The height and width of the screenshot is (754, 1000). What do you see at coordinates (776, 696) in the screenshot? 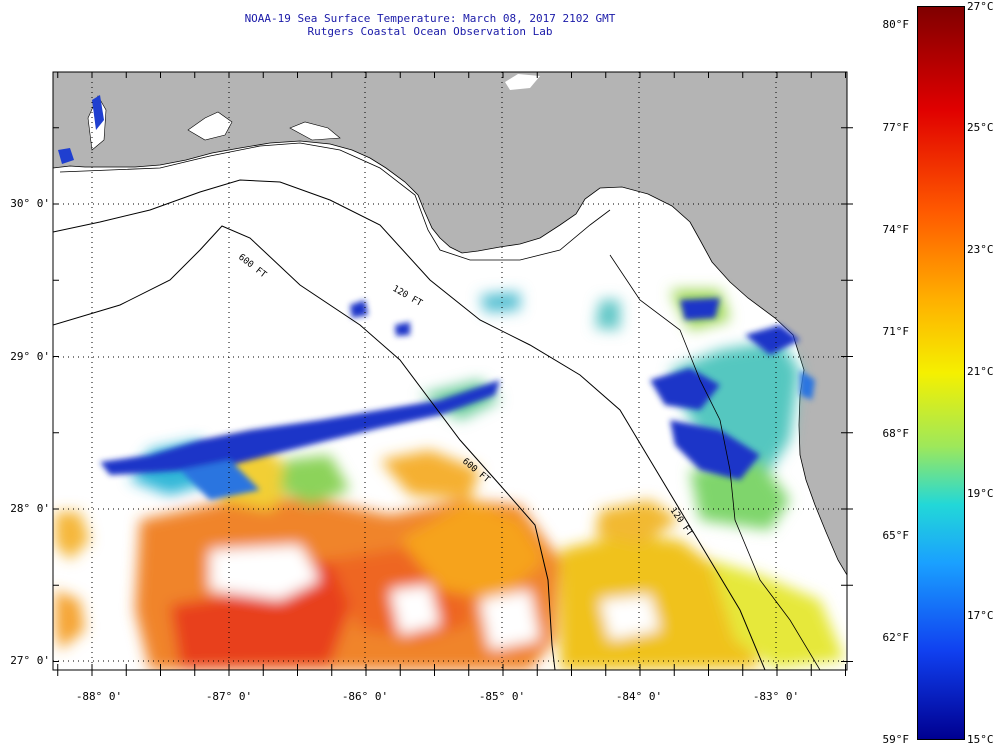
I see `longitude-label: -83° 0'` at bounding box center [776, 696].